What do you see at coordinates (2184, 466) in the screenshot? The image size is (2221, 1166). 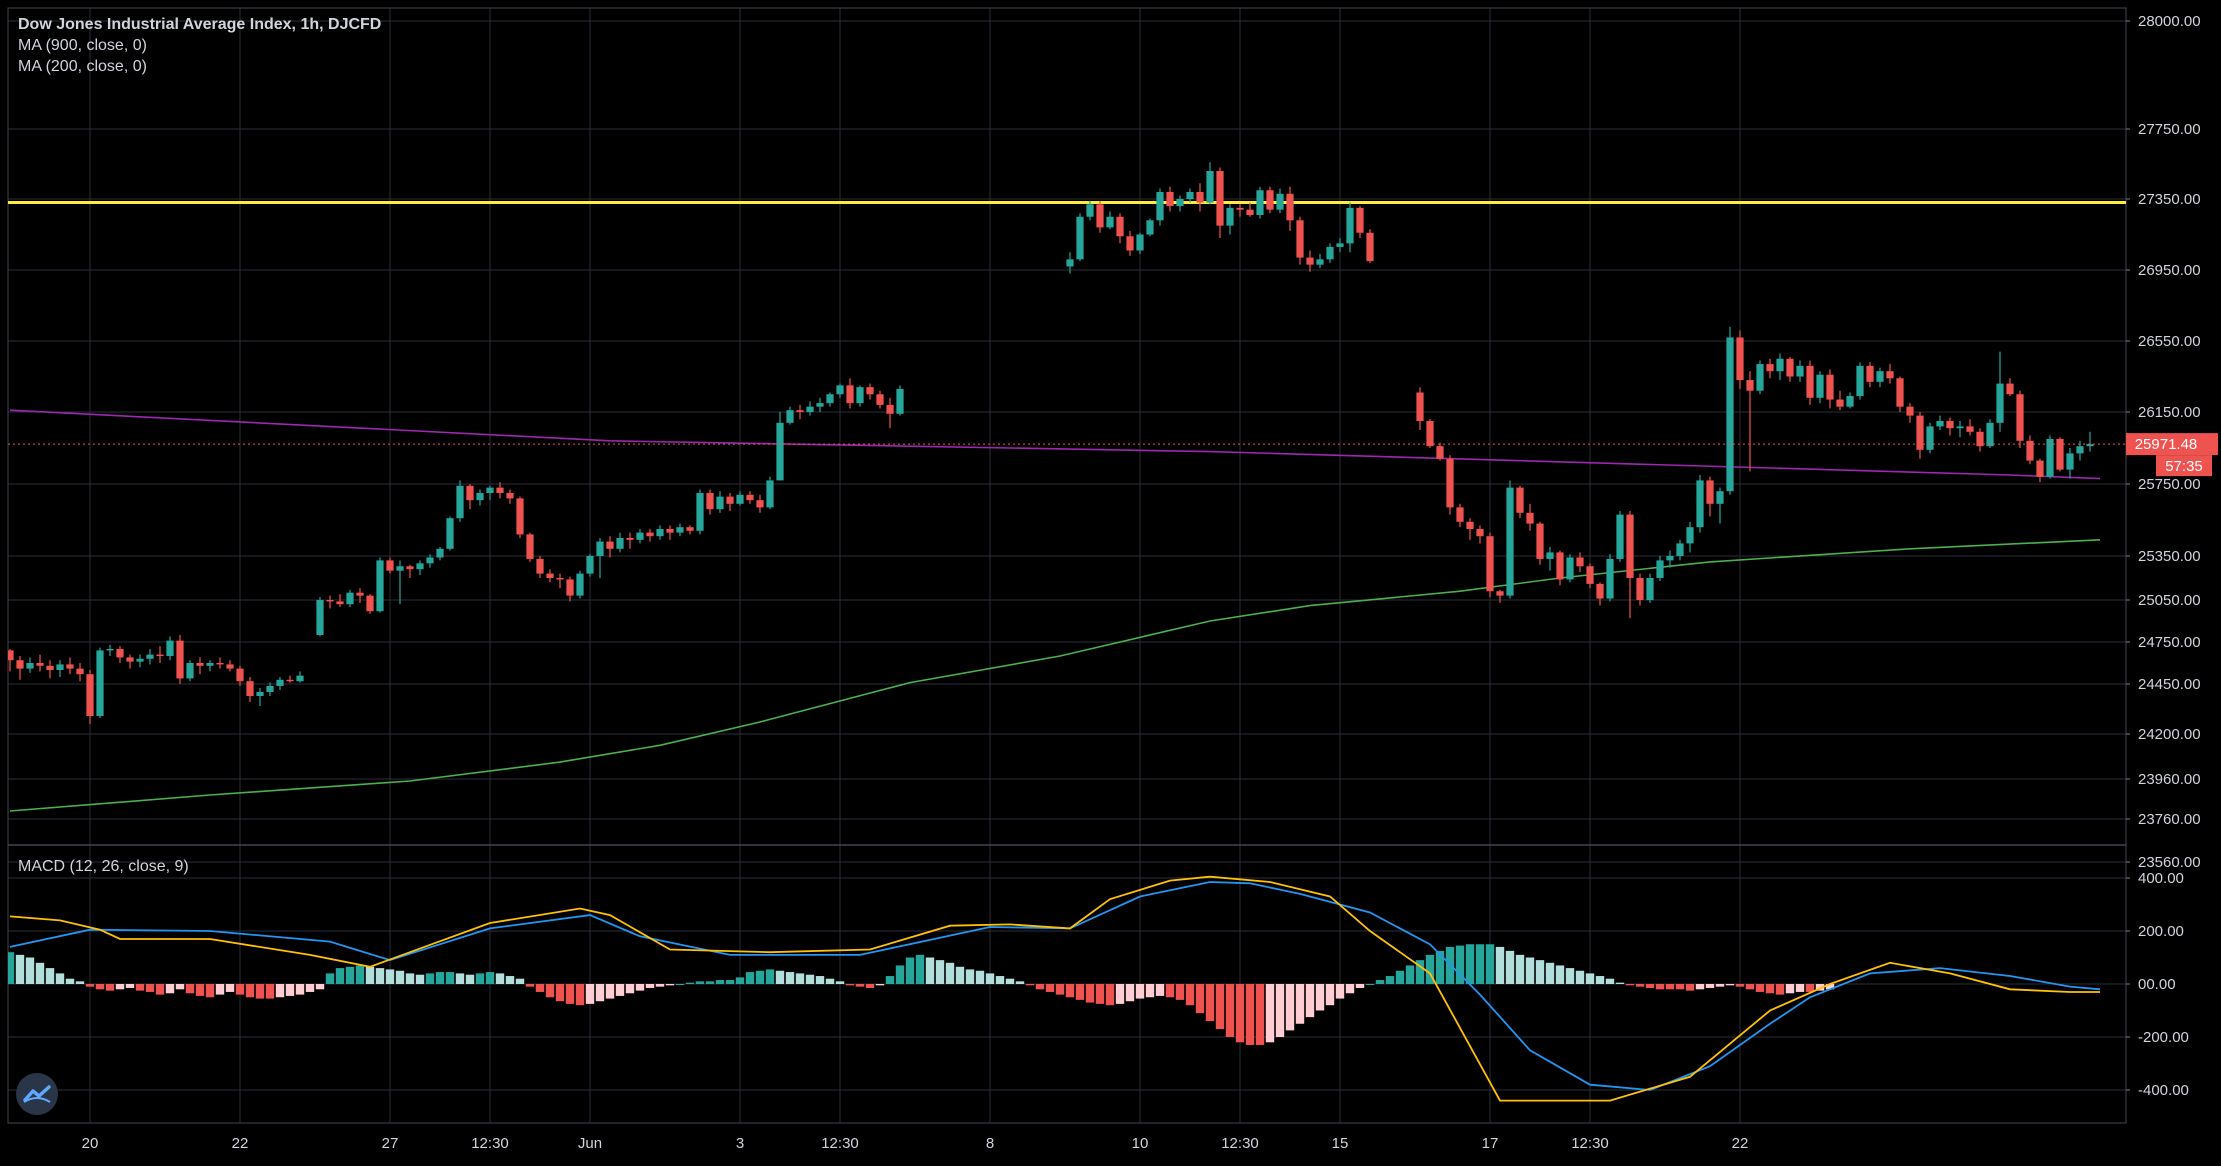 I see `countdown-badge` at bounding box center [2184, 466].